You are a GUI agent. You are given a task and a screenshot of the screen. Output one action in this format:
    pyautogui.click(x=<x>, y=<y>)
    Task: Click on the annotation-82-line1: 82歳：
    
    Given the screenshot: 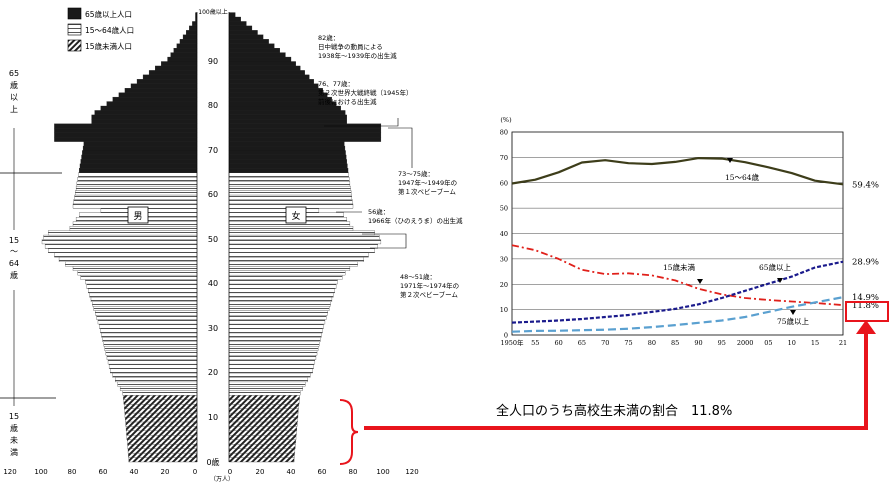 What is the action you would take?
    pyautogui.click(x=328, y=37)
    